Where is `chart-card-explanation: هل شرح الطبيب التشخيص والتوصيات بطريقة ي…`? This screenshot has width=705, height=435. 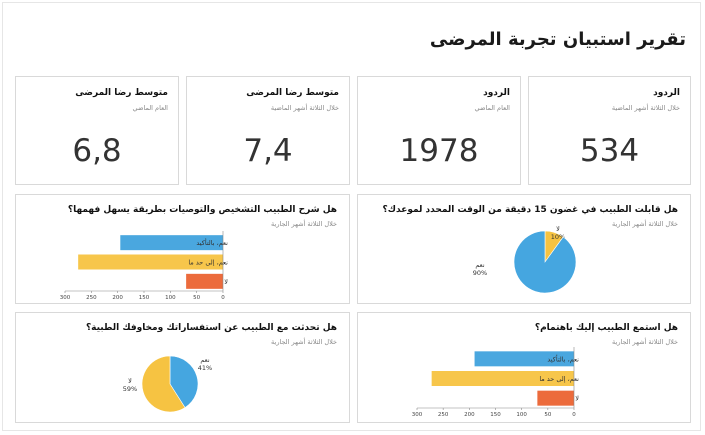
chart-card-explanation: هل شرح الطبيب التشخيص والتوصيات بطريقة ي… is located at coordinates (182, 249).